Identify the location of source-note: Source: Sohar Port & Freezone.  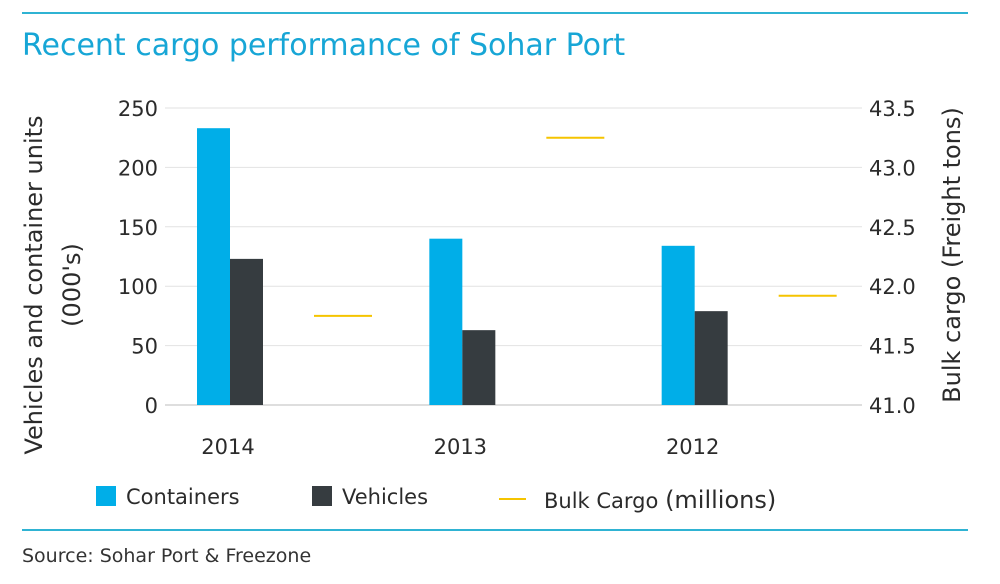
(167, 556).